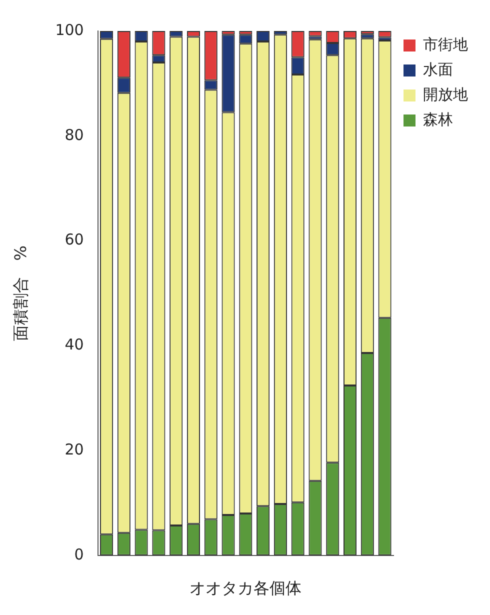 The width and height of the screenshot is (490, 615). I want to click on legend-label: 開放地, so click(445, 94).